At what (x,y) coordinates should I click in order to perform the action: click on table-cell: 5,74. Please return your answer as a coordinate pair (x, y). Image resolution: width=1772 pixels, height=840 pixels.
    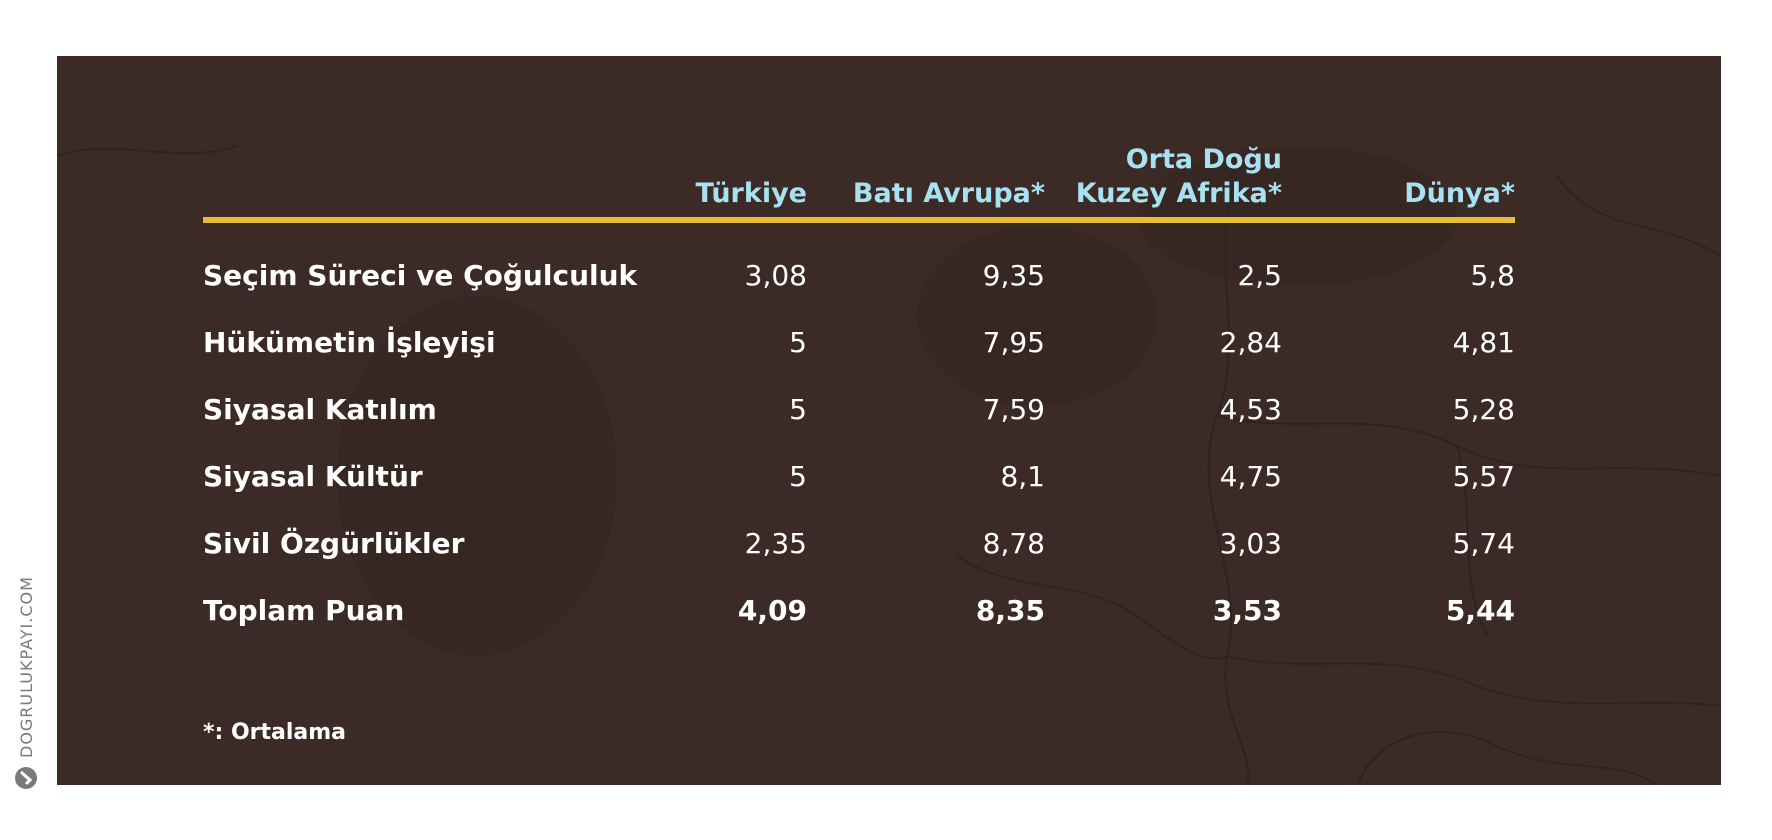
    Looking at the image, I should click on (1484, 543).